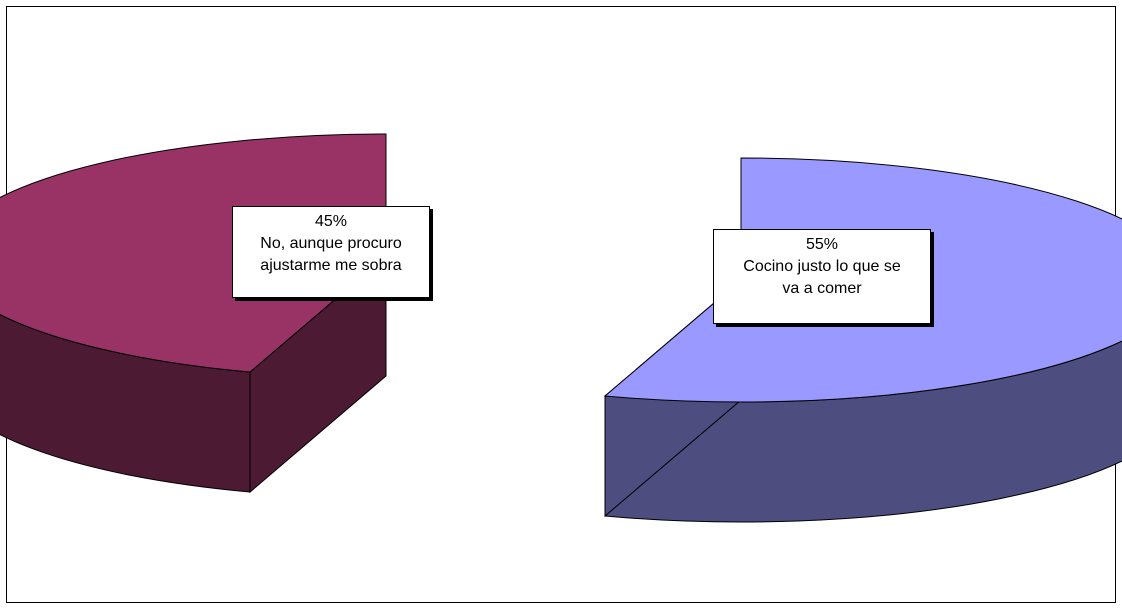 This screenshot has width=1122, height=608. I want to click on percent-label: 55%, so click(822, 244).